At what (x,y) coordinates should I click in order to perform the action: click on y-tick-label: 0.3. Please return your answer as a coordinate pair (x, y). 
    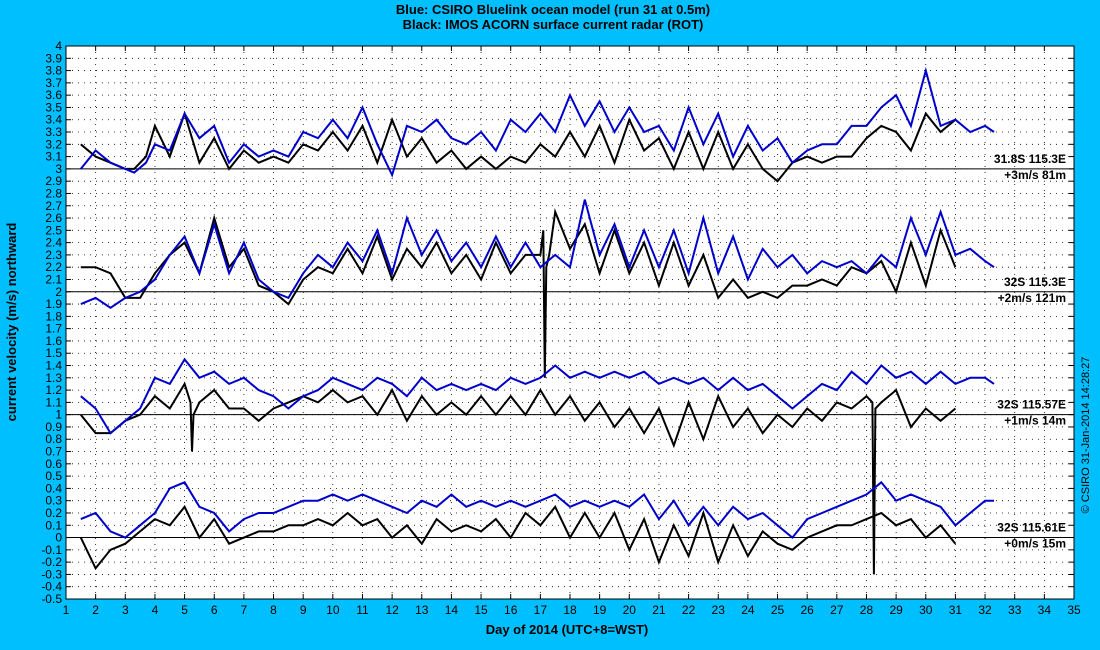
    Looking at the image, I should click on (53, 501).